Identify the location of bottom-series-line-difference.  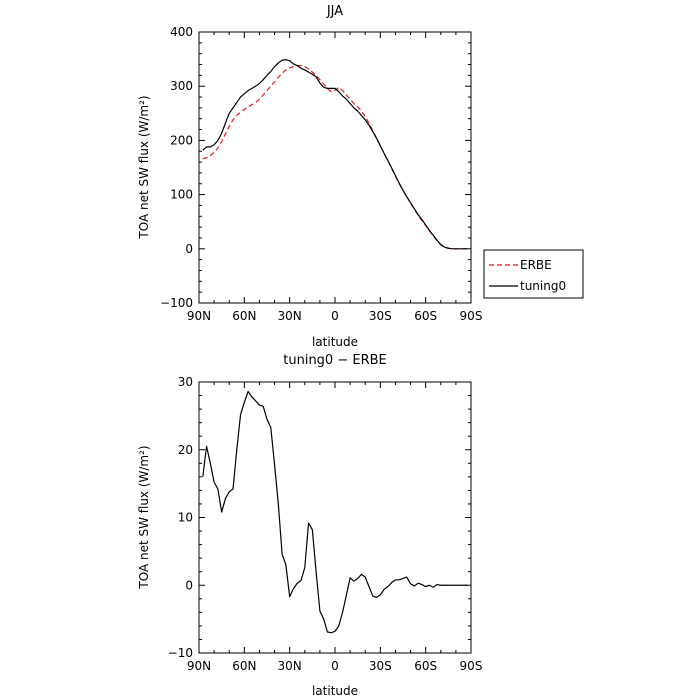
(335, 512).